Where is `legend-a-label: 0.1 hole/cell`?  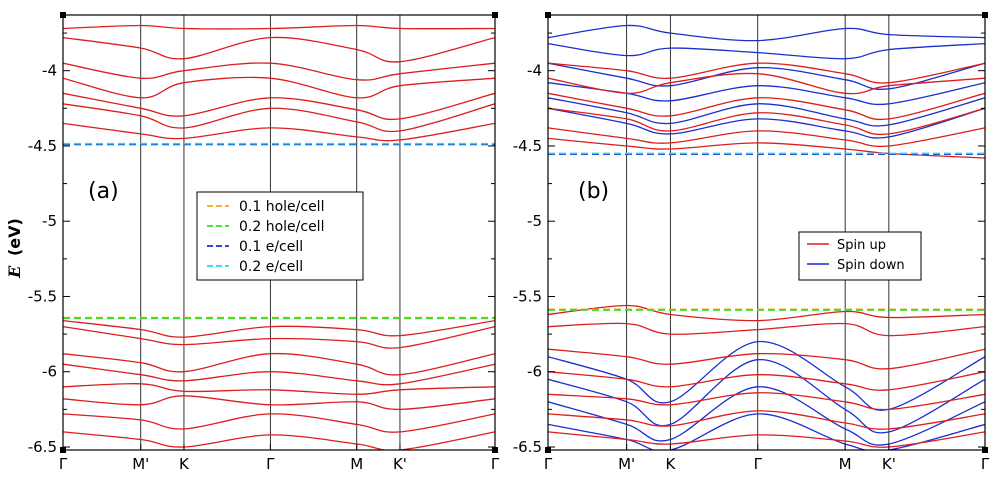
legend-a-label: 0.1 hole/cell is located at coordinates (281, 207).